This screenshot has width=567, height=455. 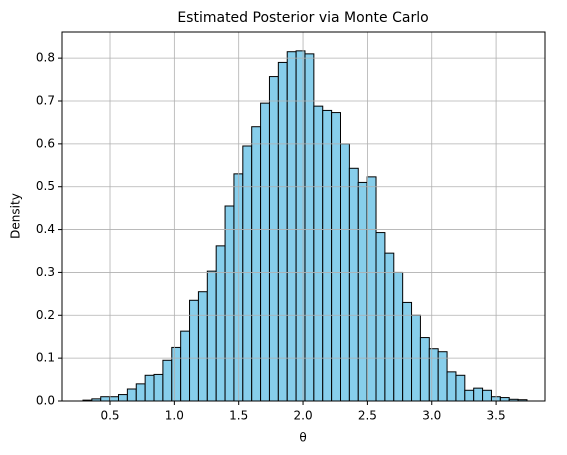 What do you see at coordinates (45, 58) in the screenshot?
I see `y-tick-label: 0.8` at bounding box center [45, 58].